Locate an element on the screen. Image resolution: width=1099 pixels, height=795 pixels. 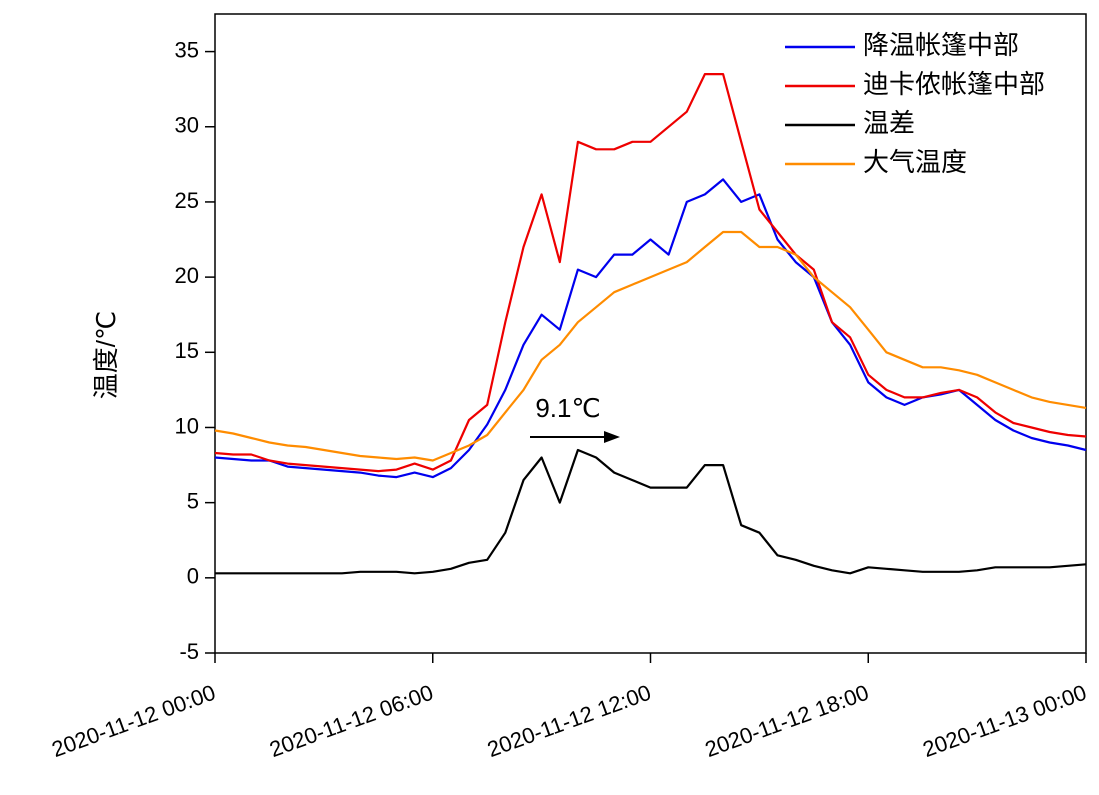
y-tick-label: 15 is located at coordinates (187, 350).